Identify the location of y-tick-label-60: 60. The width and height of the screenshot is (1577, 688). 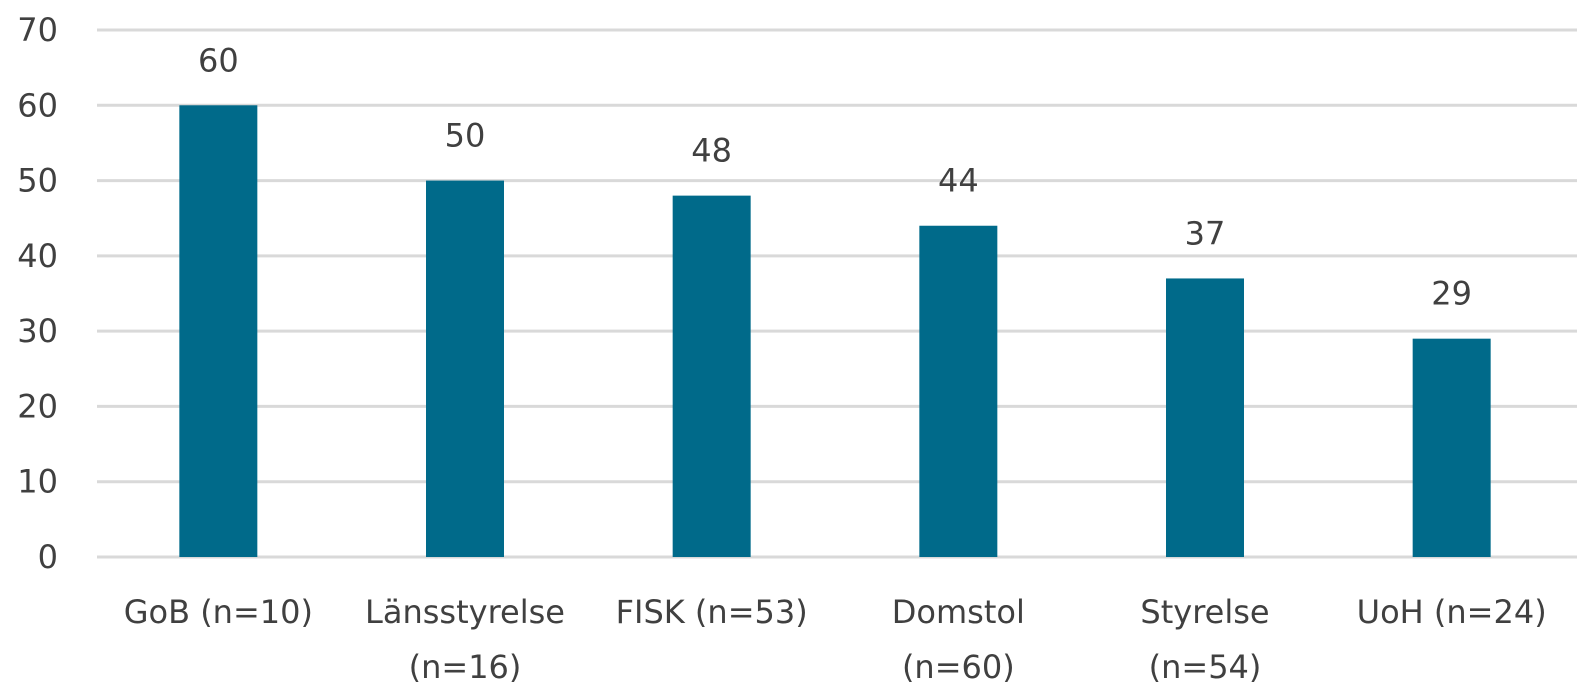
(37, 105).